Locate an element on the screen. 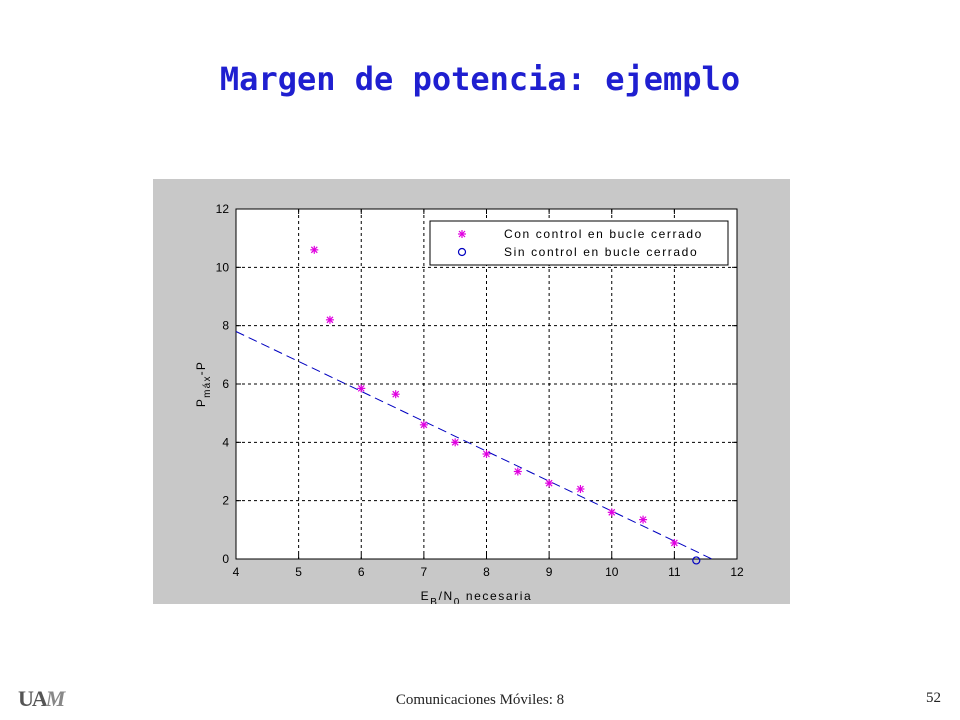 Image resolution: width=960 pixels, height=720 pixels. x-axis-label: EB/N0 necesaria is located at coordinates (477, 596).